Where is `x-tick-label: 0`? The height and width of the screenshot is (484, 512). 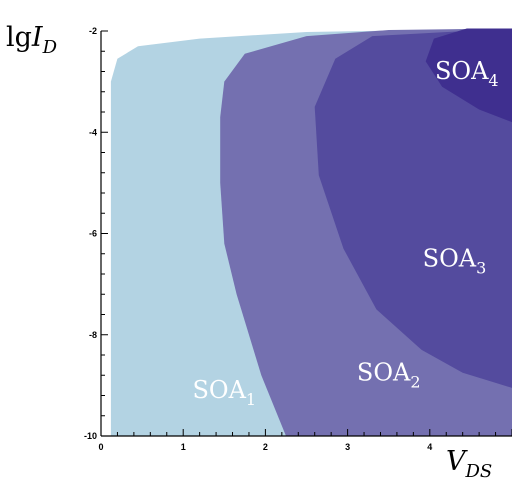
x-tick-label: 0 is located at coordinates (100, 447).